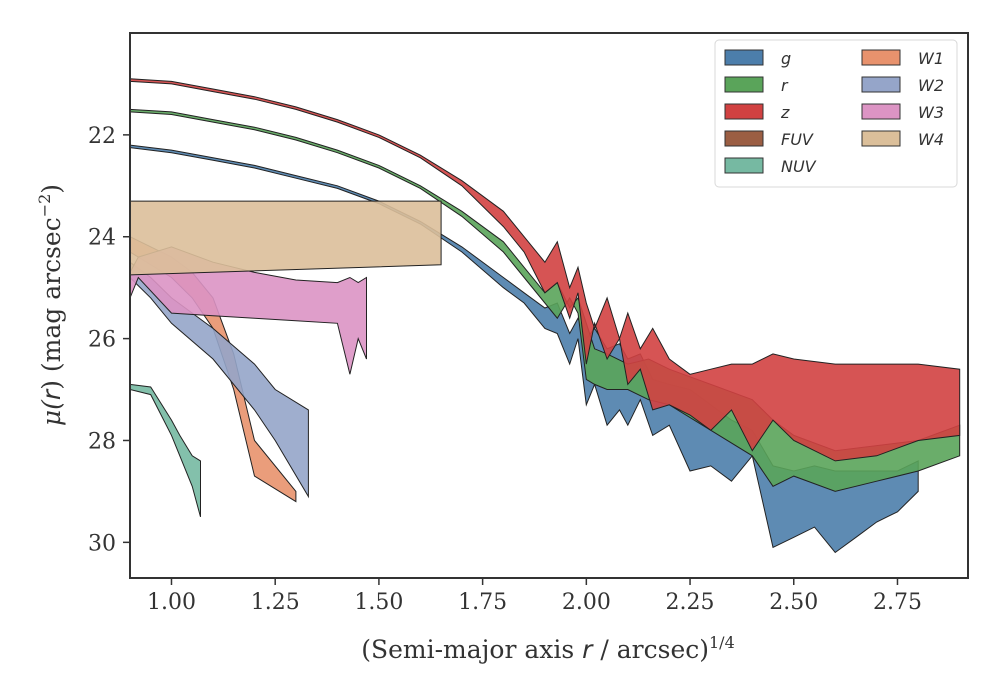  I want to click on y-tick-label: 26, so click(102, 340).